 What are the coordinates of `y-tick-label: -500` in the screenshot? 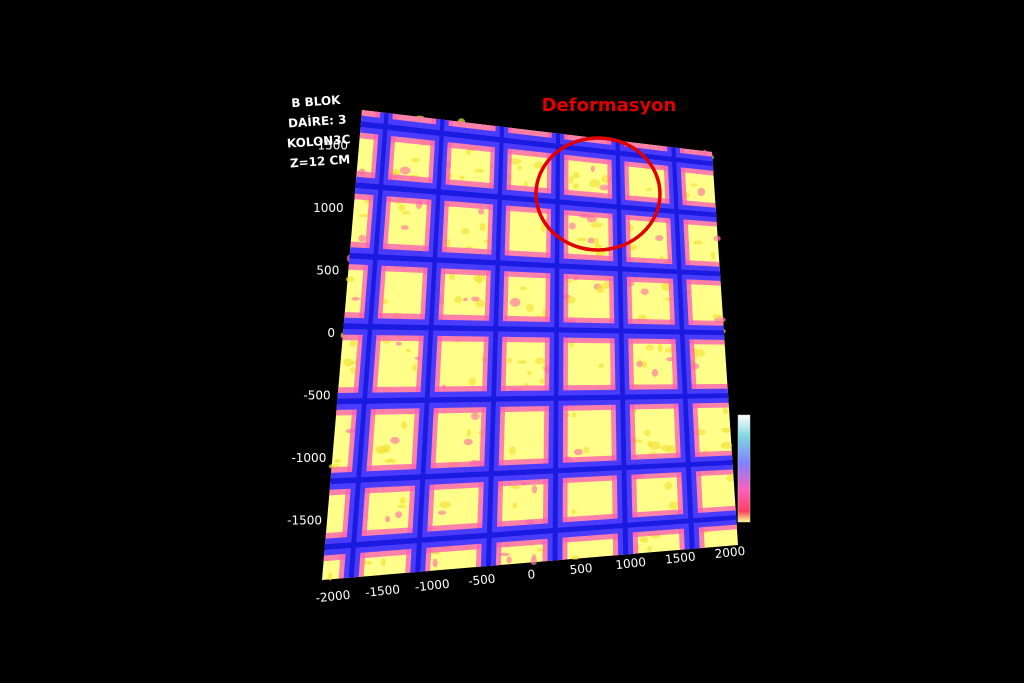 It's located at (316, 396).